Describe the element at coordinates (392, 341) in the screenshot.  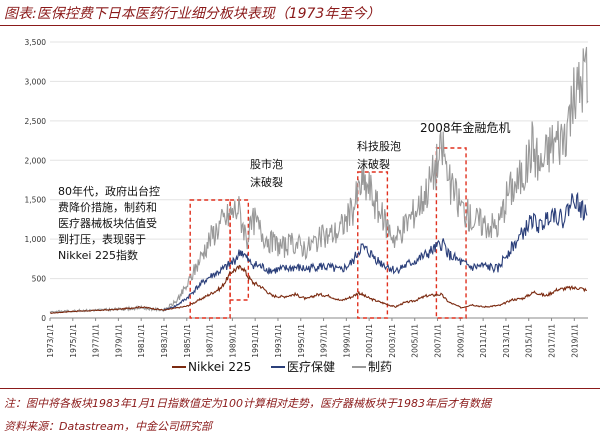
I see `x-tick-label: 2003/1/1` at that location.